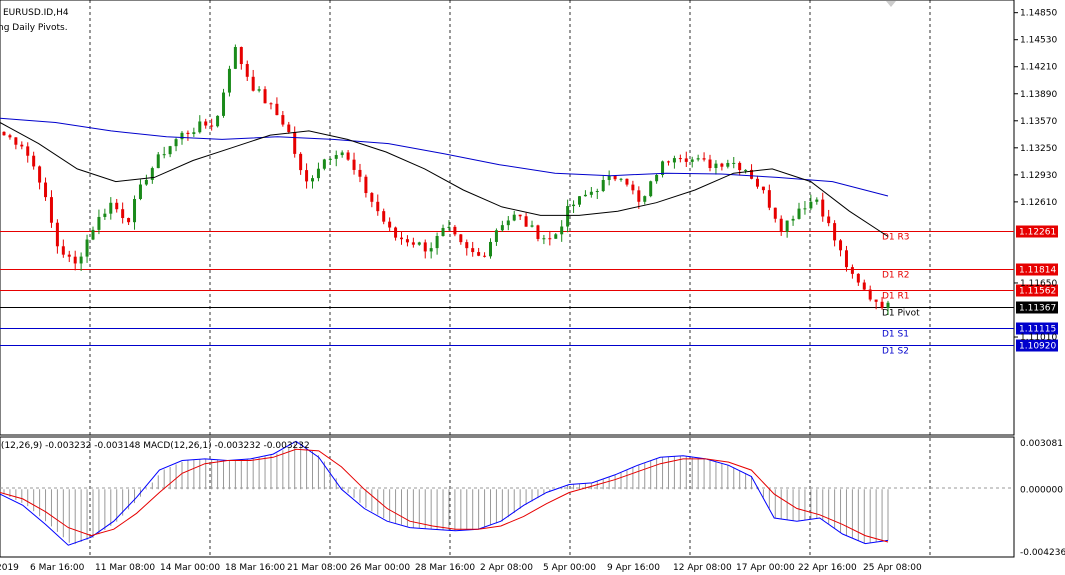 This screenshot has width=1065, height=575. Describe the element at coordinates (1038, 122) in the screenshot. I see `price-tick-label: 1.13570` at that location.